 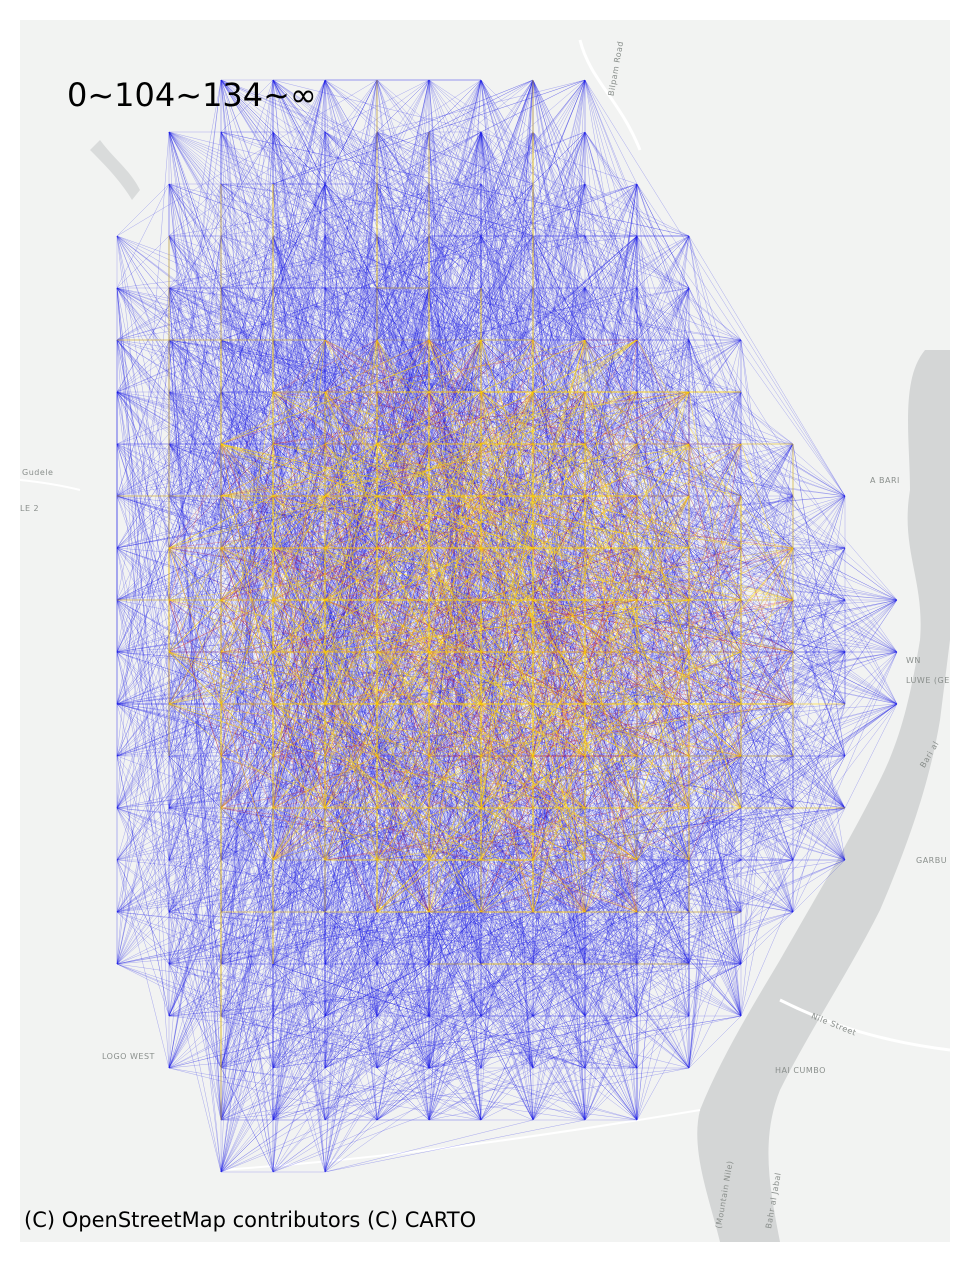 What do you see at coordinates (932, 860) in the screenshot?
I see `place-label-garbu: GARBU` at bounding box center [932, 860].